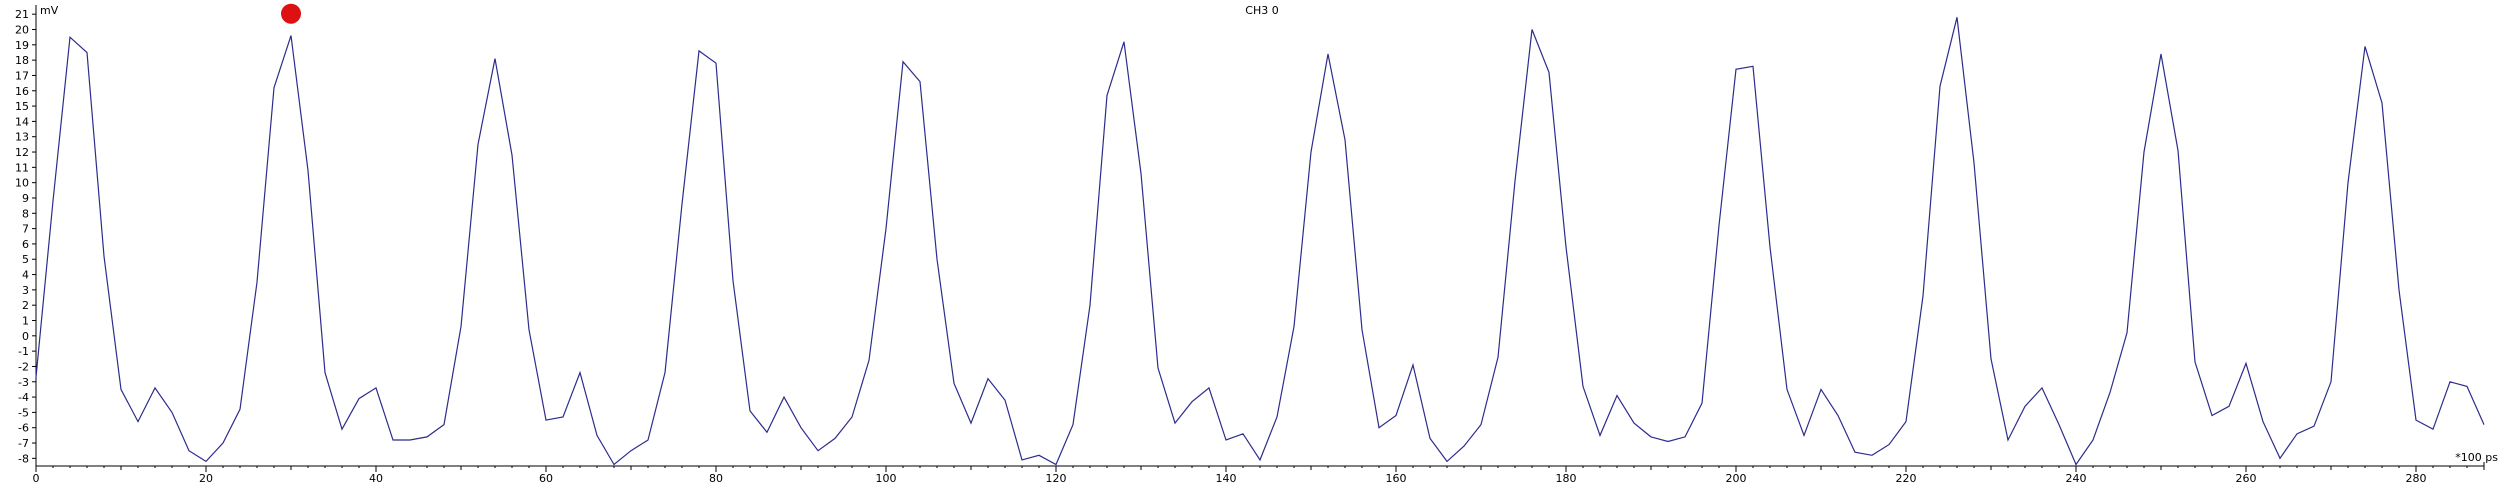 The width and height of the screenshot is (2500, 482). Describe the element at coordinates (1259, 474) in the screenshot. I see `x-axis-ticks: 0 20 40 60 80 100 120 140 160 180 200 220 240 260 280` at that location.